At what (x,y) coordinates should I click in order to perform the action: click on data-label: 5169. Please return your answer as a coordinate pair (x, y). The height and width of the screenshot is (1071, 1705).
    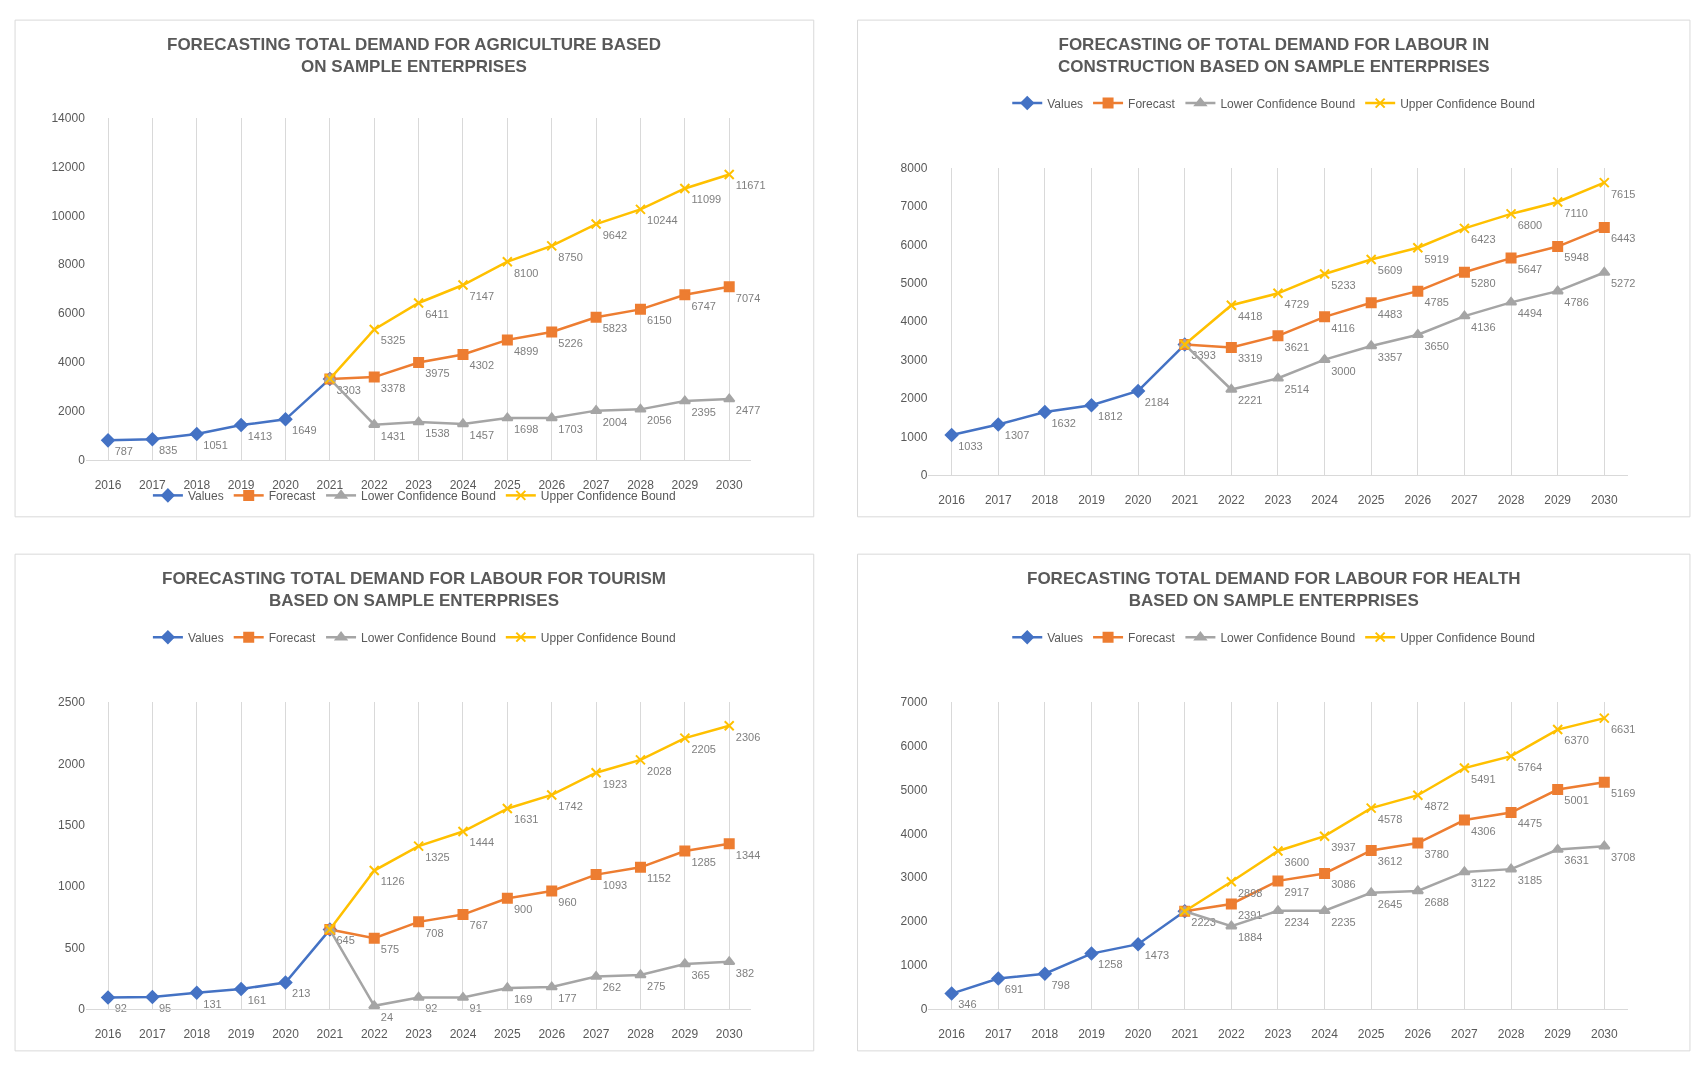
    Looking at the image, I should click on (1623, 793).